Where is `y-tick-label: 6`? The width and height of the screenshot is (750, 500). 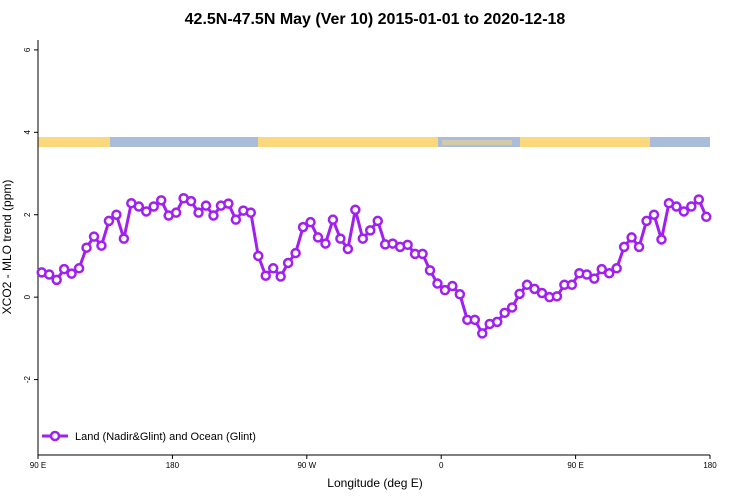
y-tick-label: 6 is located at coordinates (27, 49).